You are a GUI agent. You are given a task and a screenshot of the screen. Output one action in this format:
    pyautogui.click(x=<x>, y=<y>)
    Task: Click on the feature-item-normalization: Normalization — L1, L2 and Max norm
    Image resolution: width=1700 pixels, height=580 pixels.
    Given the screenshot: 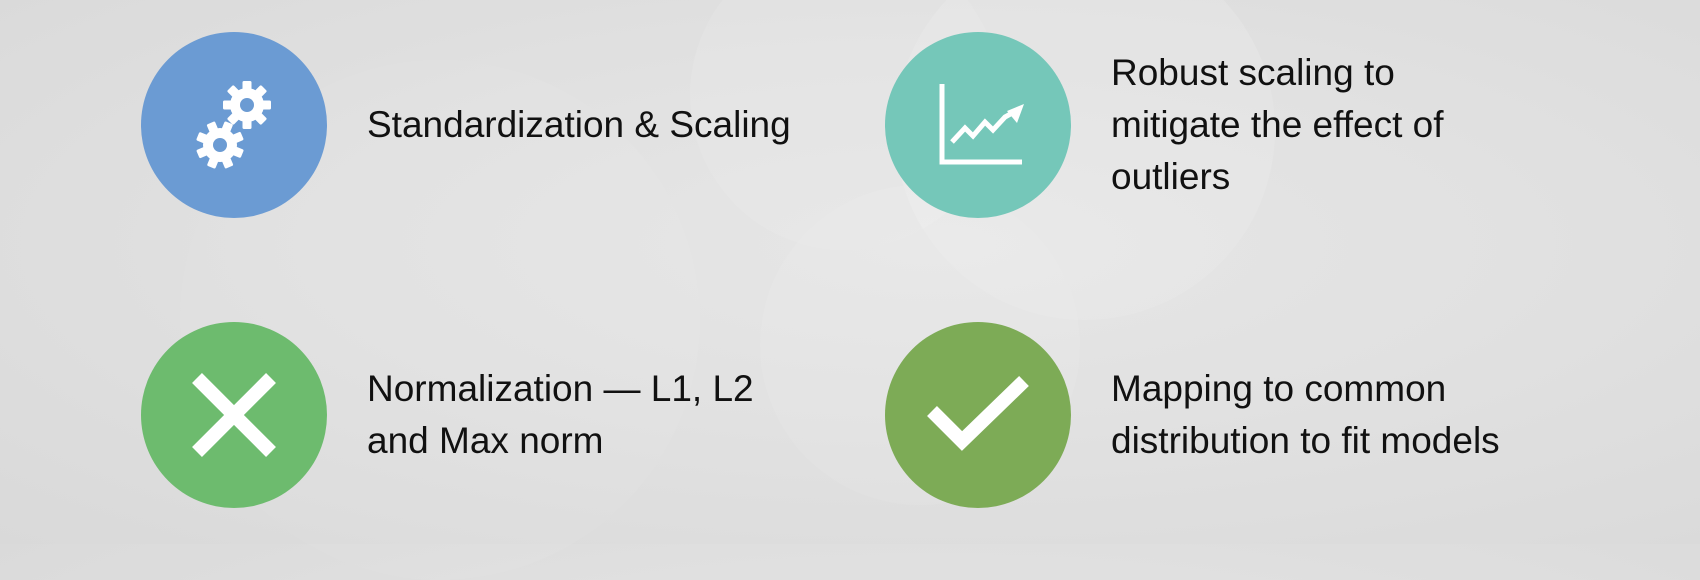 What is the action you would take?
    pyautogui.click(x=447, y=415)
    